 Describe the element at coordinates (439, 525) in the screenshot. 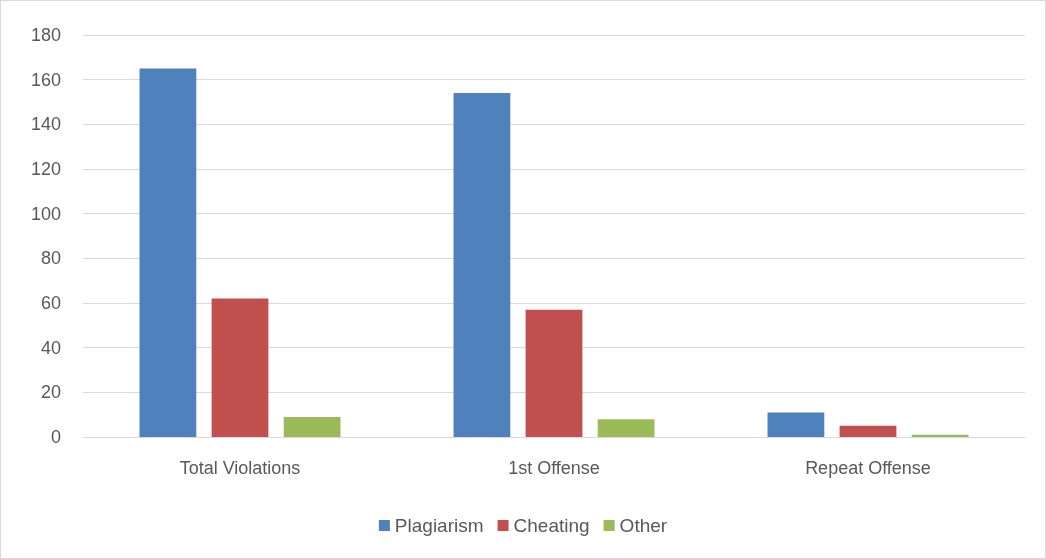

I see `legend-label: Plagiarism` at that location.